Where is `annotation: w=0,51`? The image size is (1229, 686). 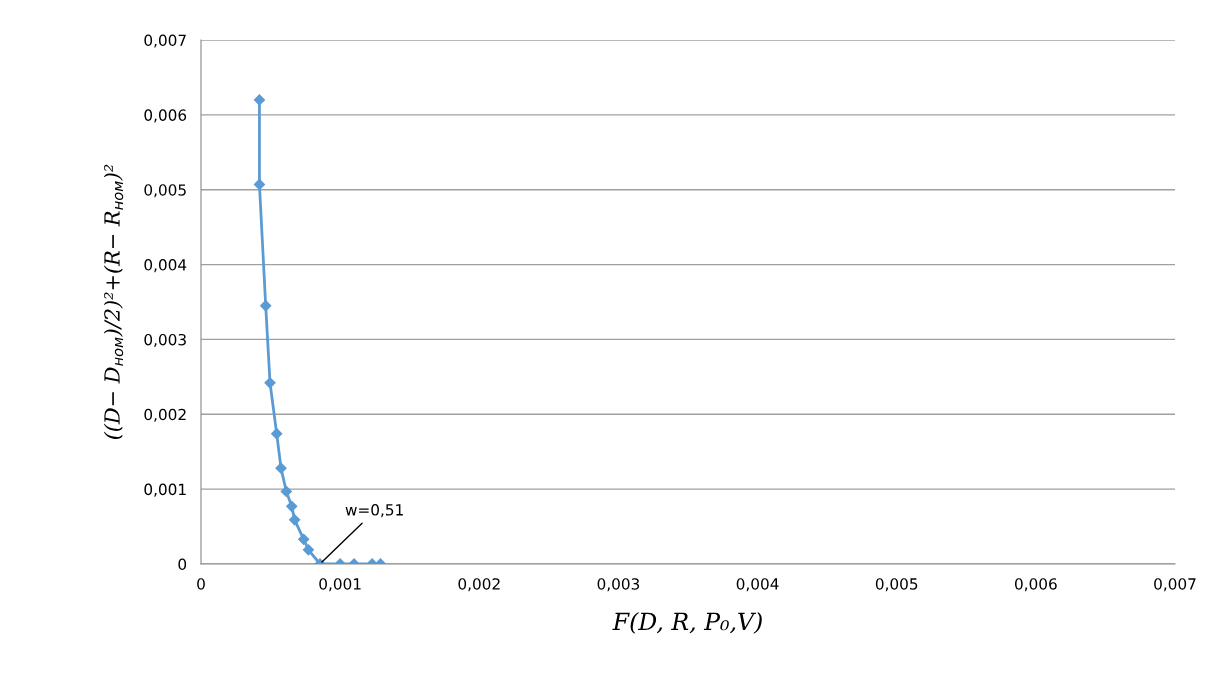
annotation: w=0,51 is located at coordinates (374, 511).